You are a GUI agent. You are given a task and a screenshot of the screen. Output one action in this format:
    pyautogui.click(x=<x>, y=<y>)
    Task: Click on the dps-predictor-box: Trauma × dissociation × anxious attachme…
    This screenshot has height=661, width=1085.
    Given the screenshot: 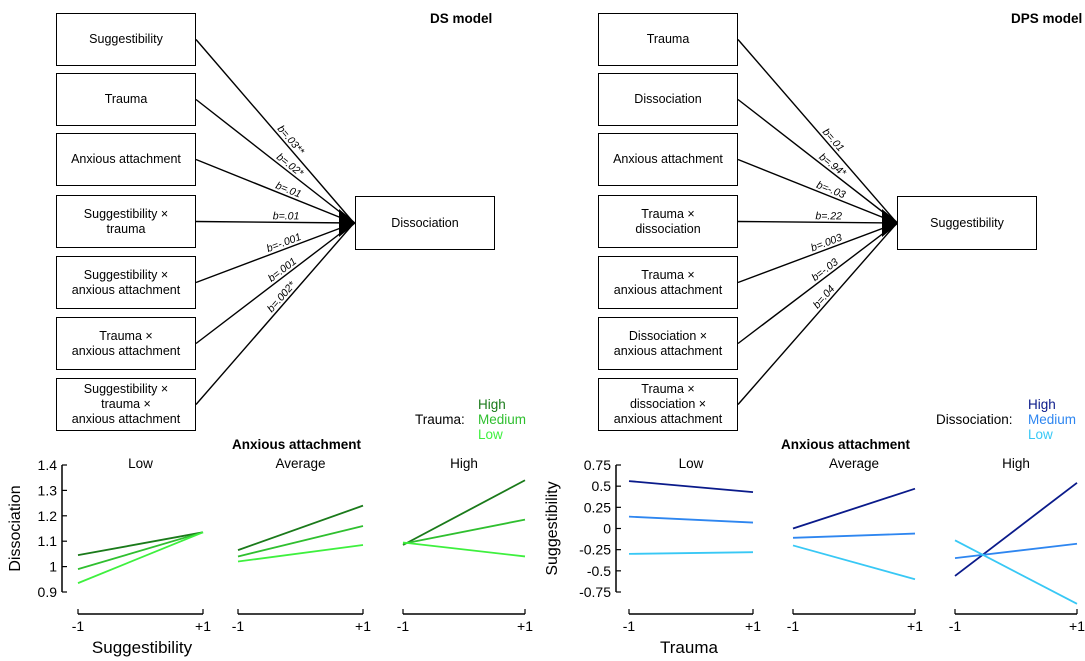 What is the action you would take?
    pyautogui.click(x=668, y=404)
    